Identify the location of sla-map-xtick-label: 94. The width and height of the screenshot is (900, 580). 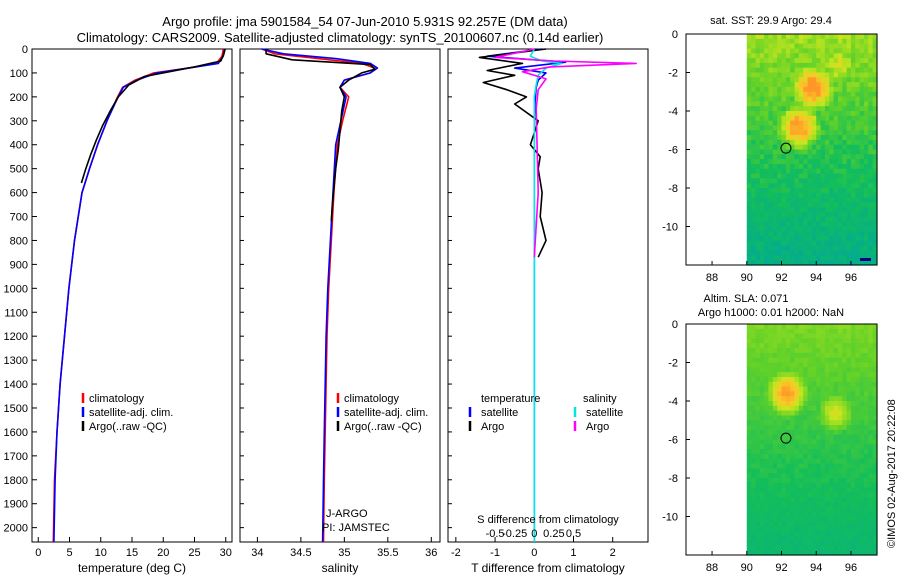
(816, 568).